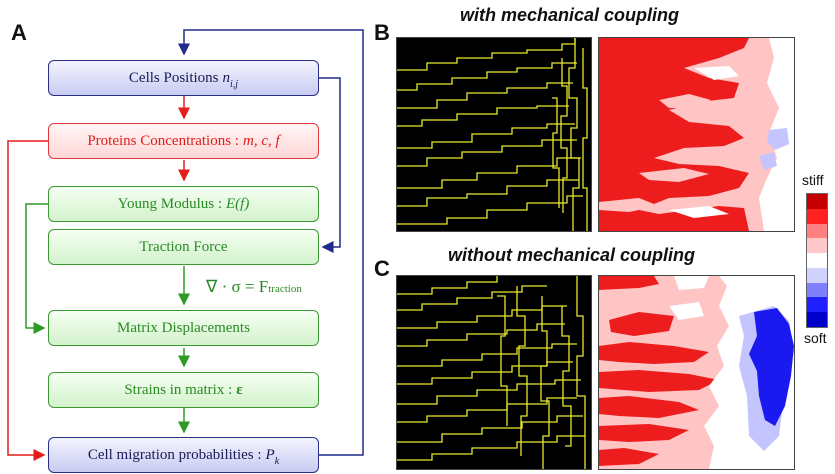  What do you see at coordinates (238, 203) in the screenshot?
I see `young-modulus-symbol: E(f)` at bounding box center [238, 203].